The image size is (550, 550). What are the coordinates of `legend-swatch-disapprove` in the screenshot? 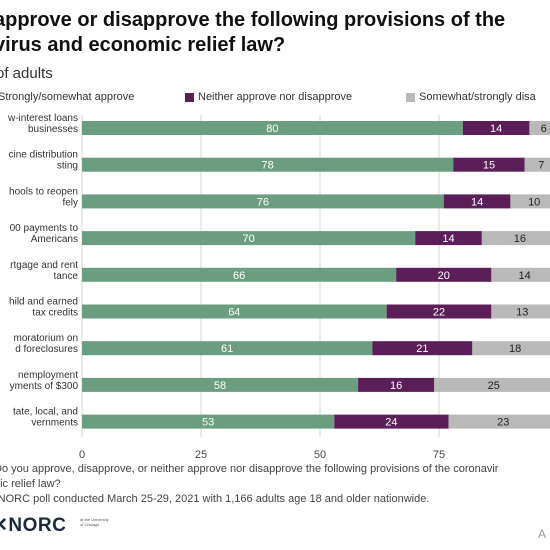 It's located at (410, 97).